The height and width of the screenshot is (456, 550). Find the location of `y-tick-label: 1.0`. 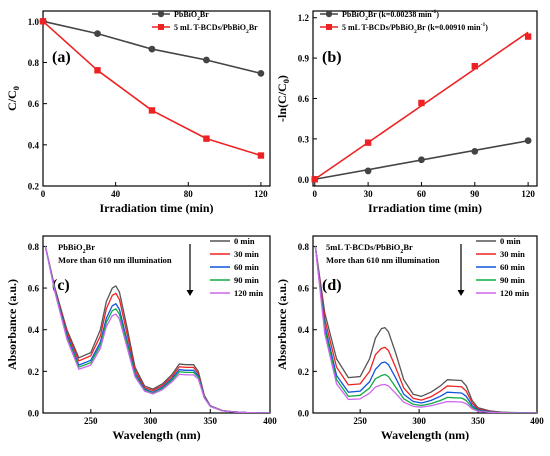

y-tick-label: 1.0 is located at coordinates (34, 22).